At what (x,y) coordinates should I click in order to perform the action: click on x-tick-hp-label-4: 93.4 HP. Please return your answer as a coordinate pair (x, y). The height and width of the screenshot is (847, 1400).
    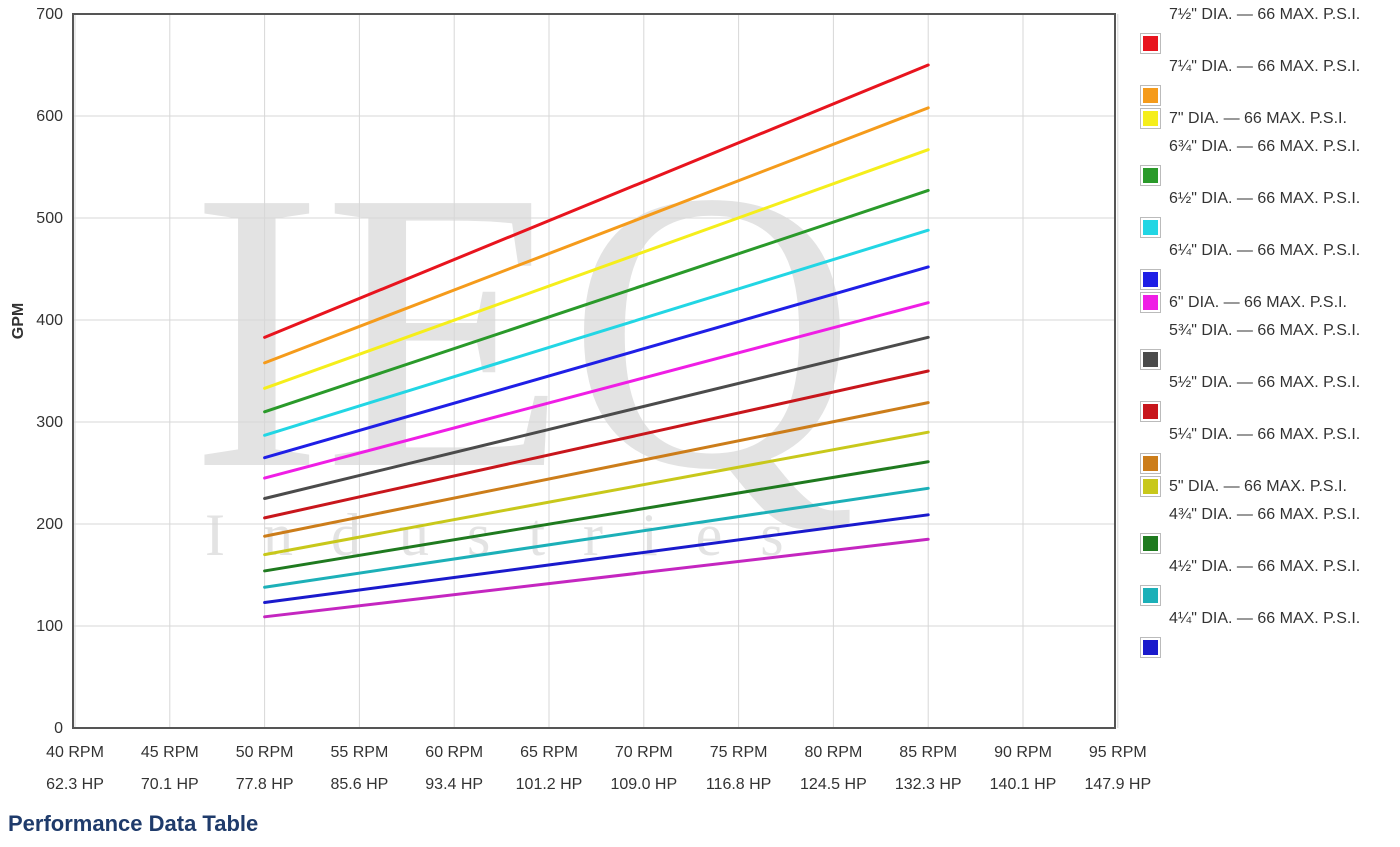
    Looking at the image, I should click on (454, 784).